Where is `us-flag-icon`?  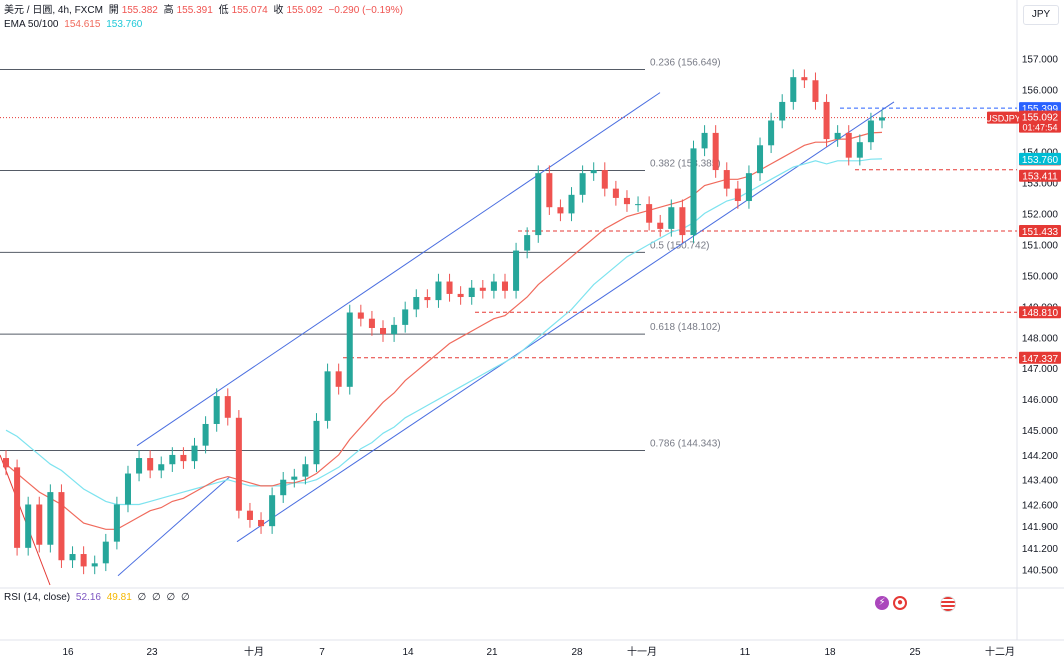
us-flag-icon is located at coordinates (948, 604).